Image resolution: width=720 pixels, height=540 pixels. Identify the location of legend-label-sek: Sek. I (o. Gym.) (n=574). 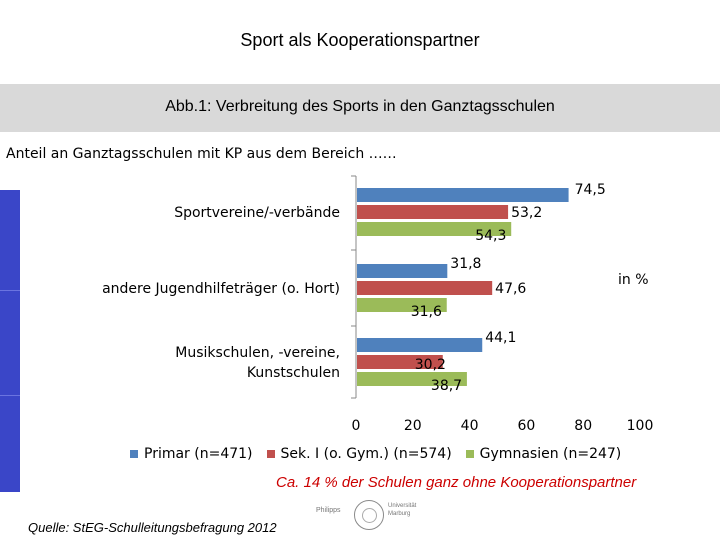
(366, 454).